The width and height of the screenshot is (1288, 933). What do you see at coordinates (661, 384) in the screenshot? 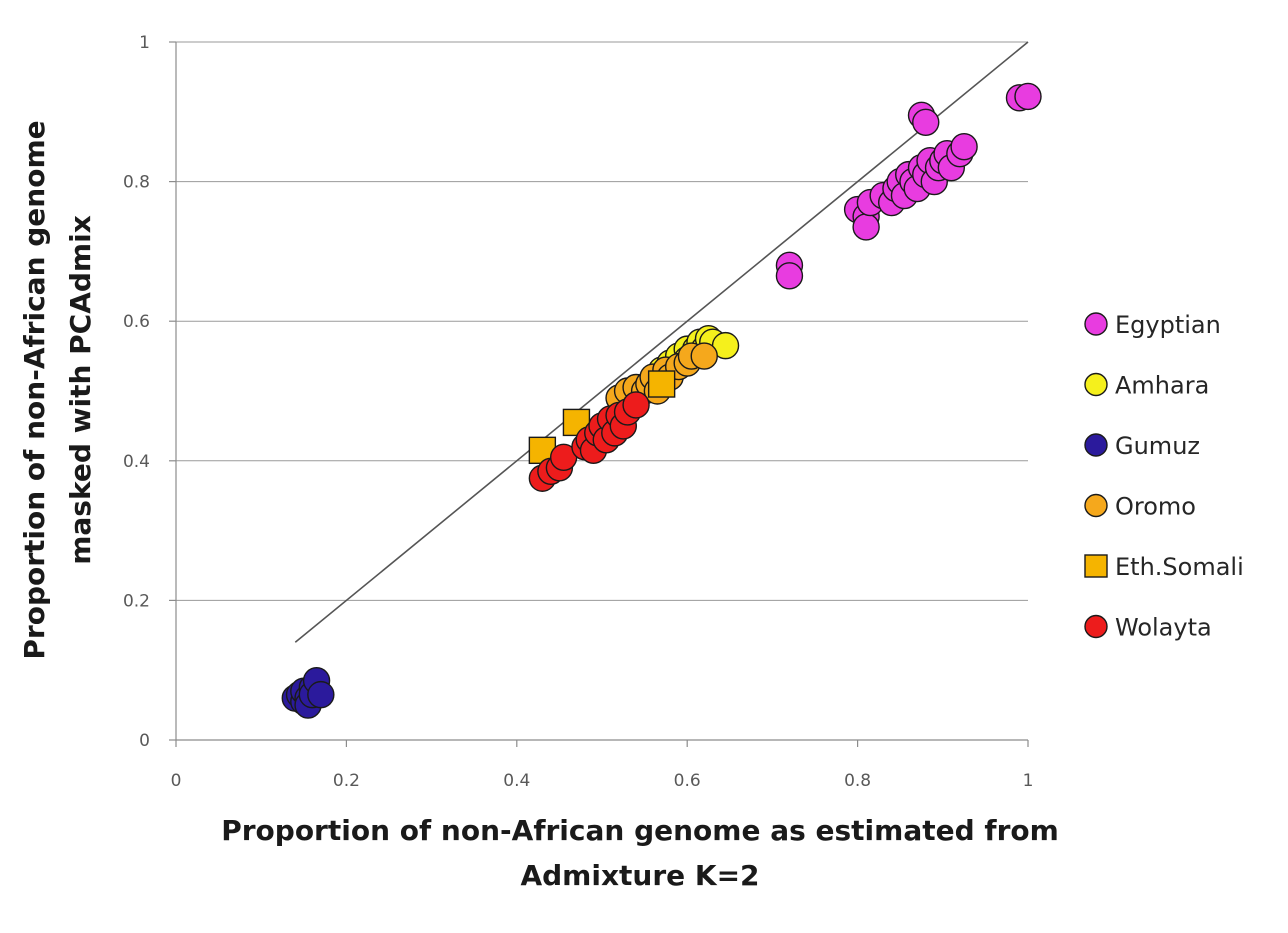
I see `data-point-square` at bounding box center [661, 384].